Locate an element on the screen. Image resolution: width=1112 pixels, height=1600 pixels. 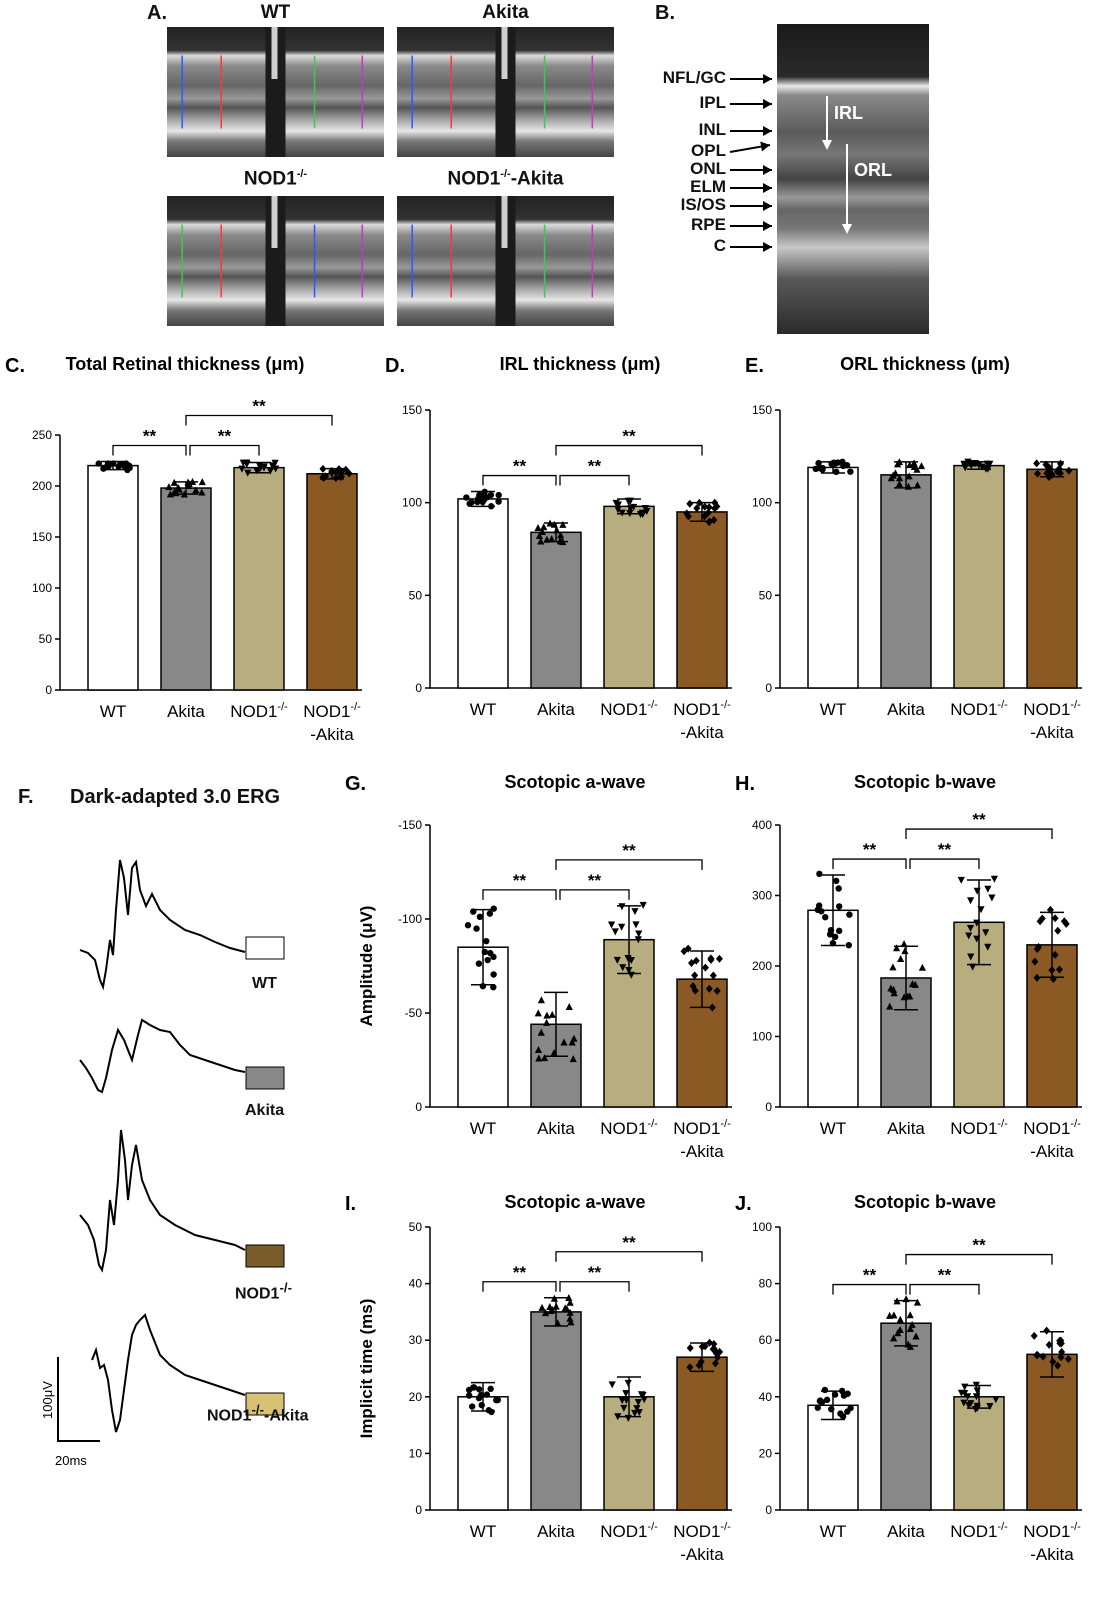
significance-label-D-0: ** is located at coordinates (520, 466).